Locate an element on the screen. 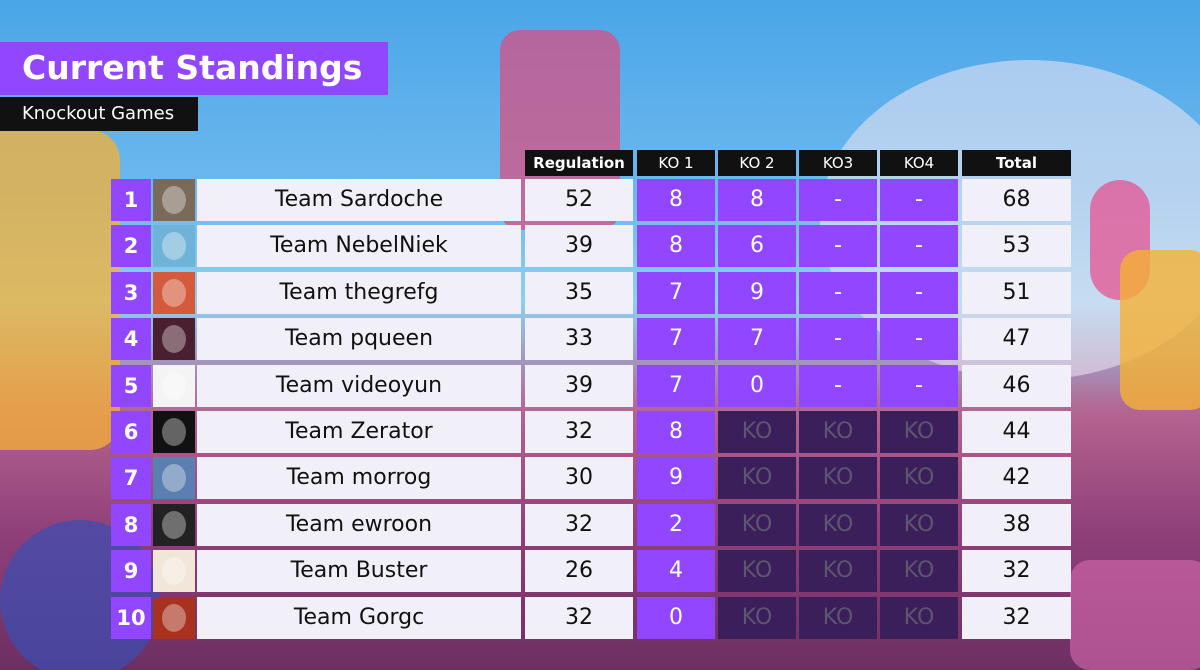 The height and width of the screenshot is (670, 1200). table-row: 8 Team ewroon 32 2 KO KO KO 38 is located at coordinates (591, 524).